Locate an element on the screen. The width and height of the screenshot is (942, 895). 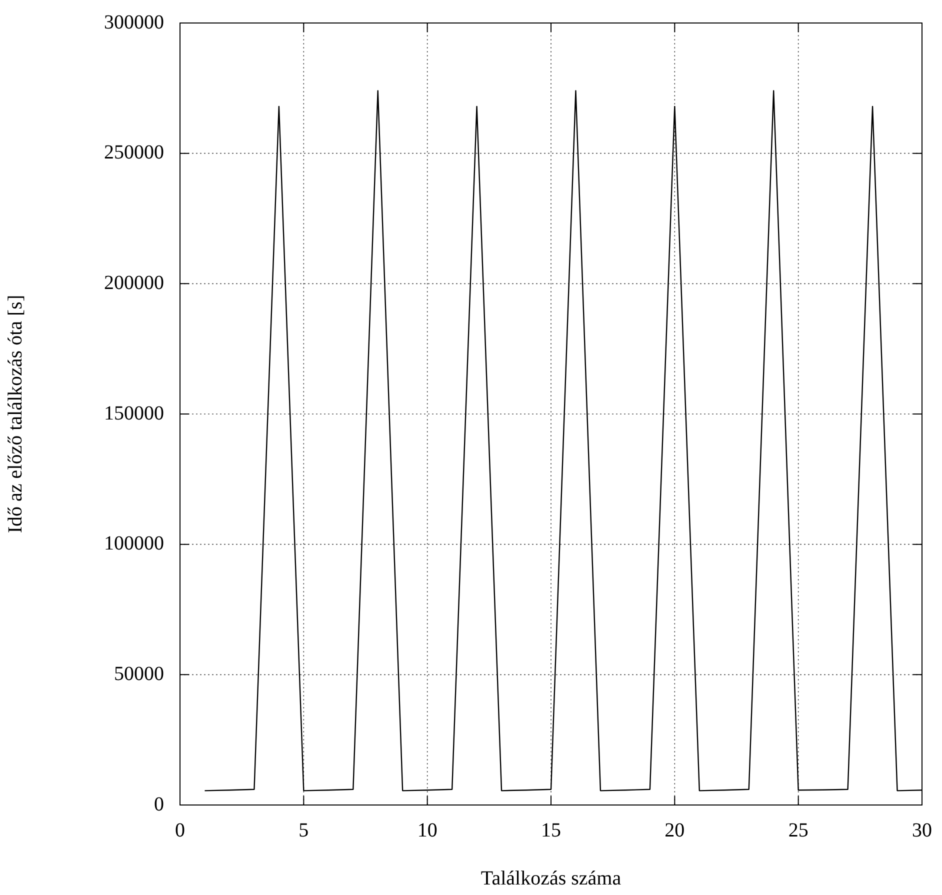
x-tick-label: 25 is located at coordinates (798, 830).